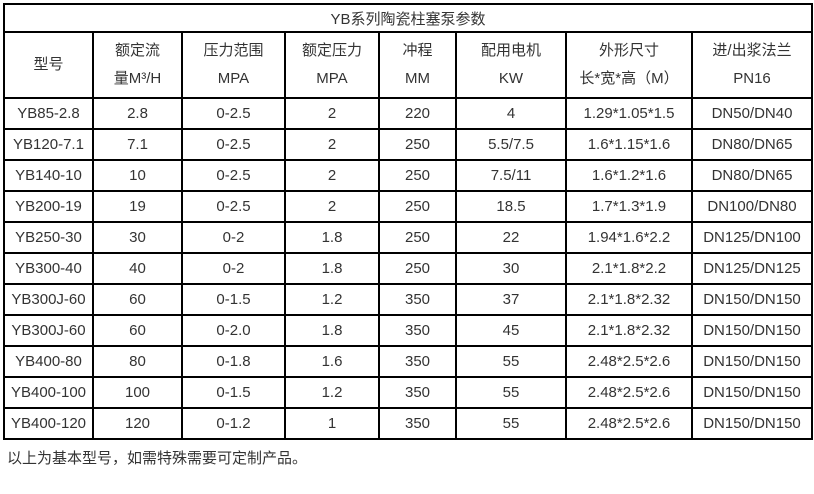 The width and height of the screenshot is (814, 494). What do you see at coordinates (48, 175) in the screenshot?
I see `cell-model: YB140-10` at bounding box center [48, 175].